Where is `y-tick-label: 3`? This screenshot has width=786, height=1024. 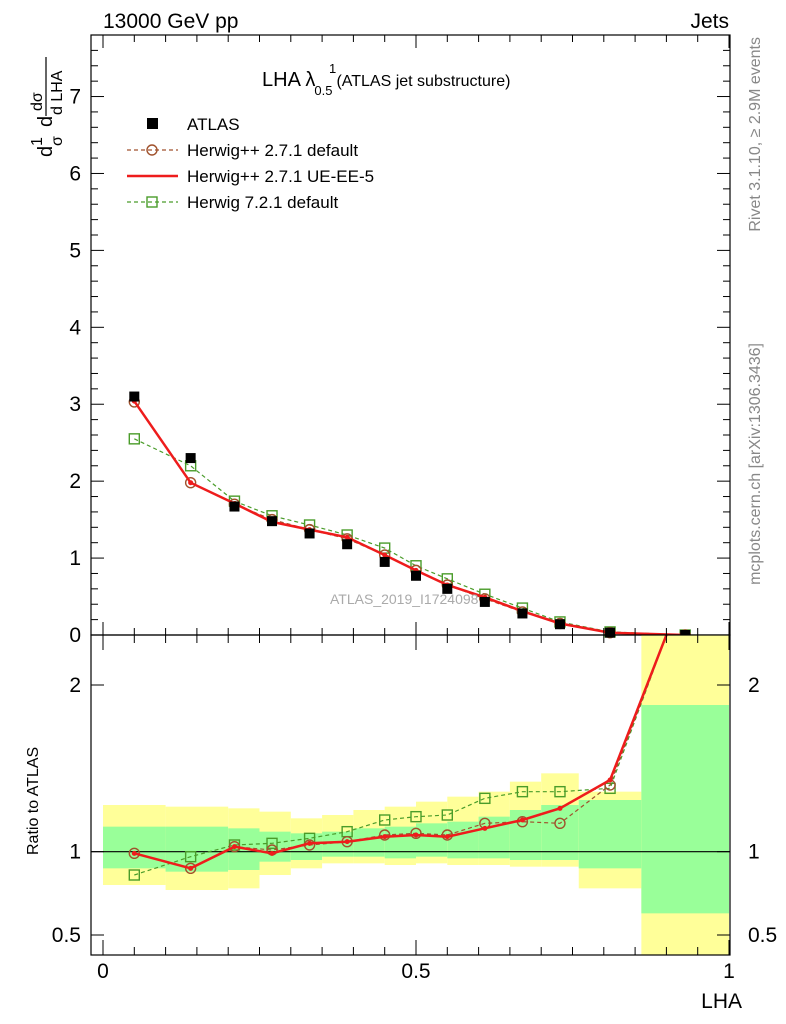
y-tick-label: 3 is located at coordinates (75, 404).